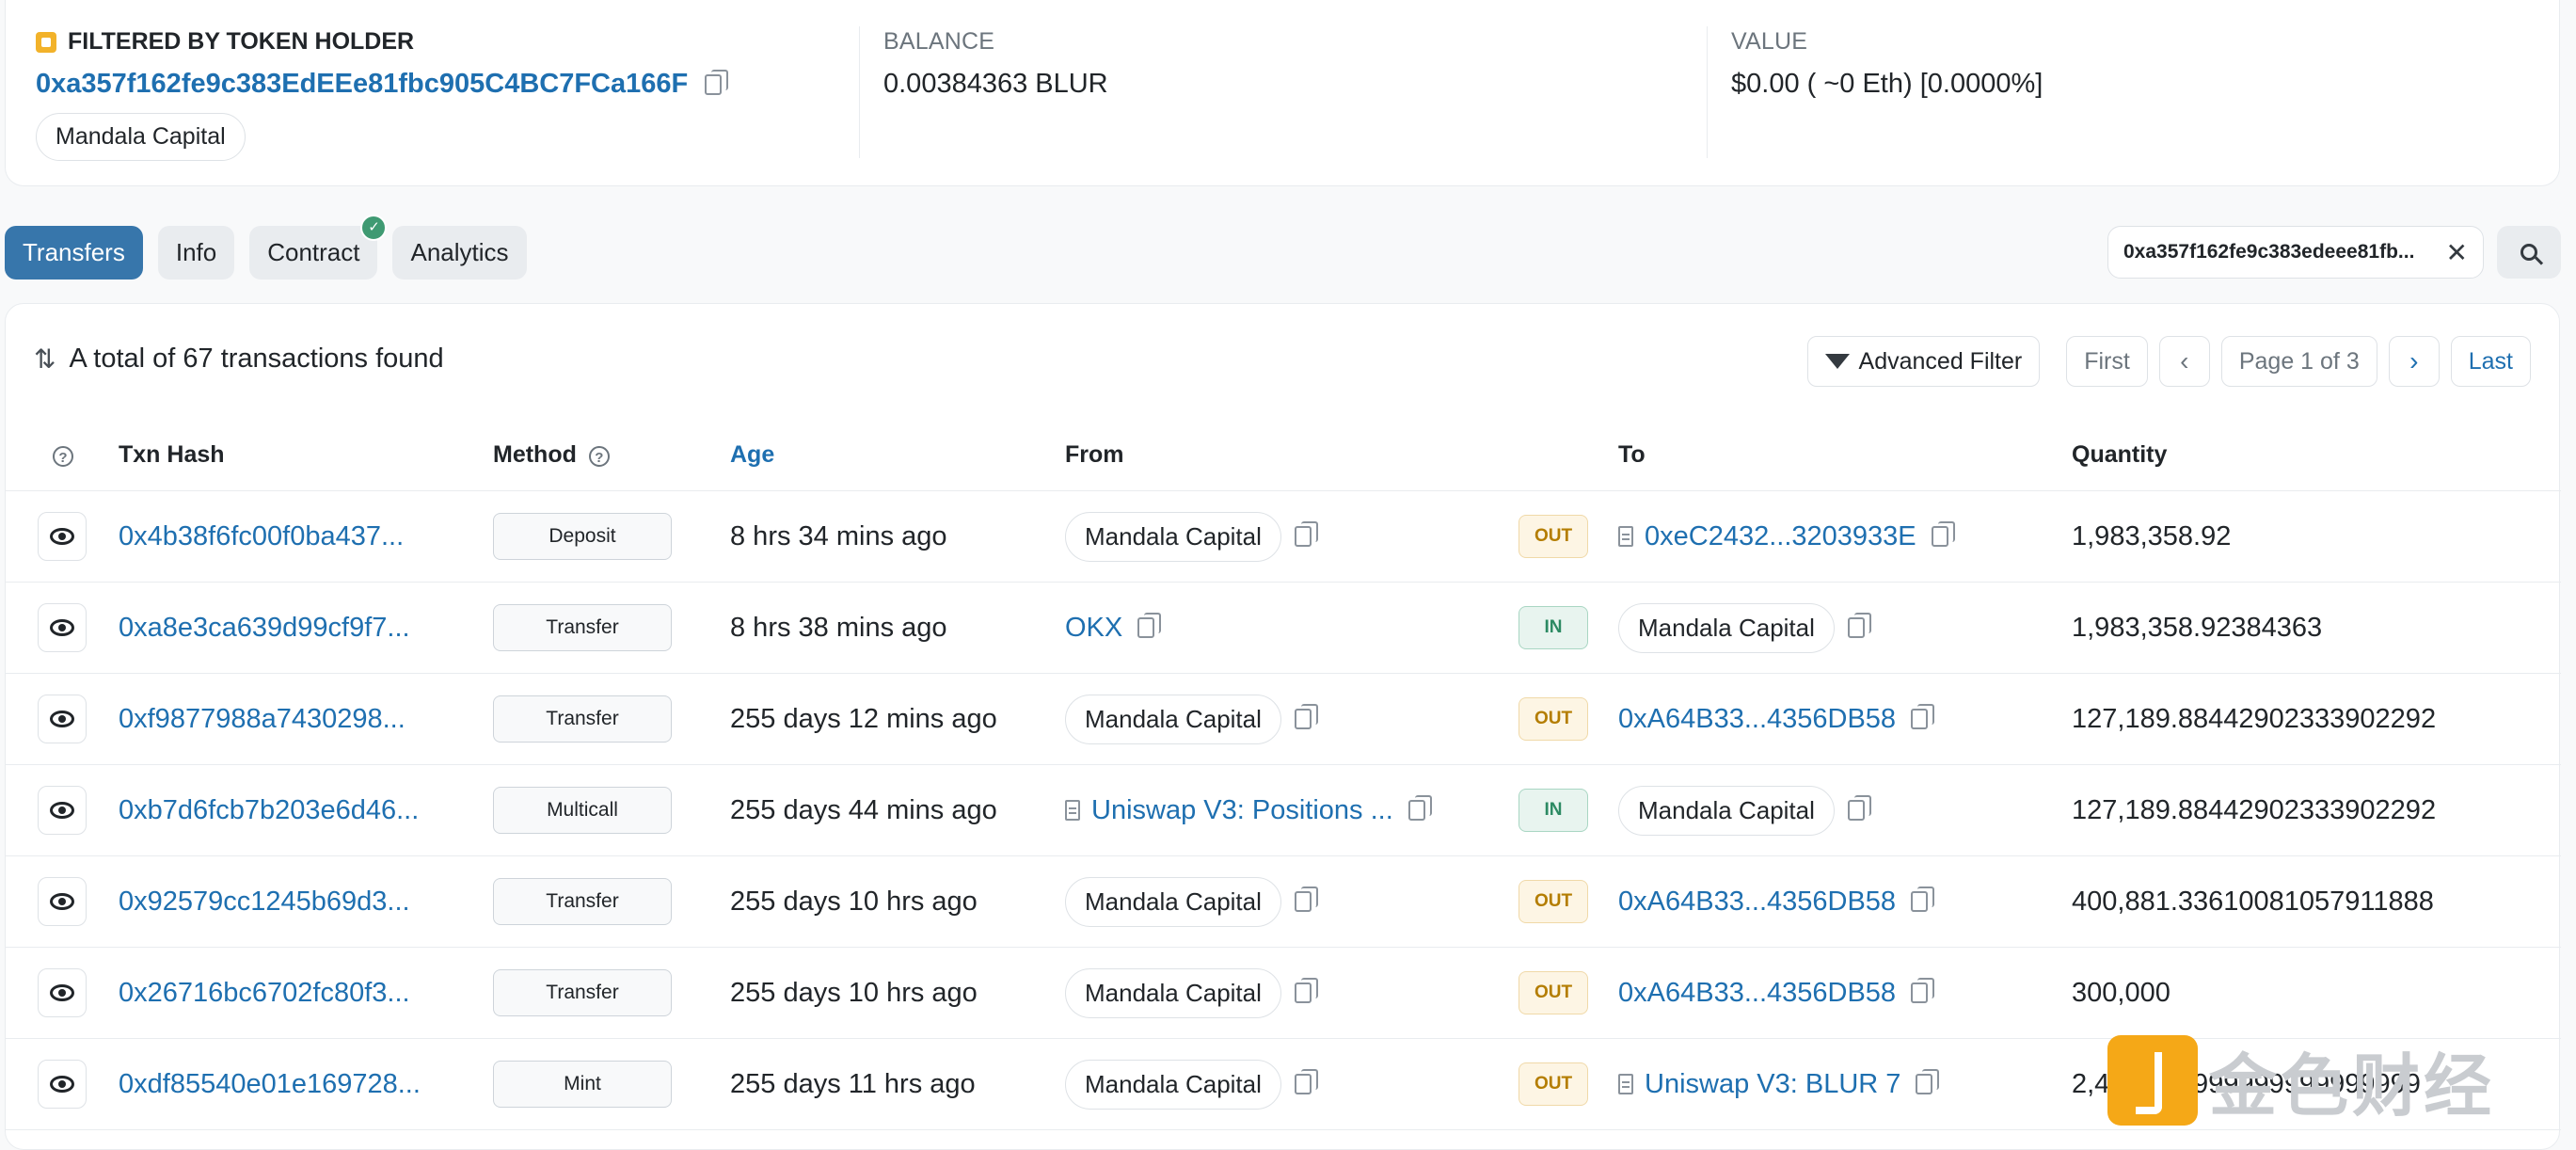  Describe the element at coordinates (45, 359) in the screenshot. I see `sort-icon: ⇅` at that location.